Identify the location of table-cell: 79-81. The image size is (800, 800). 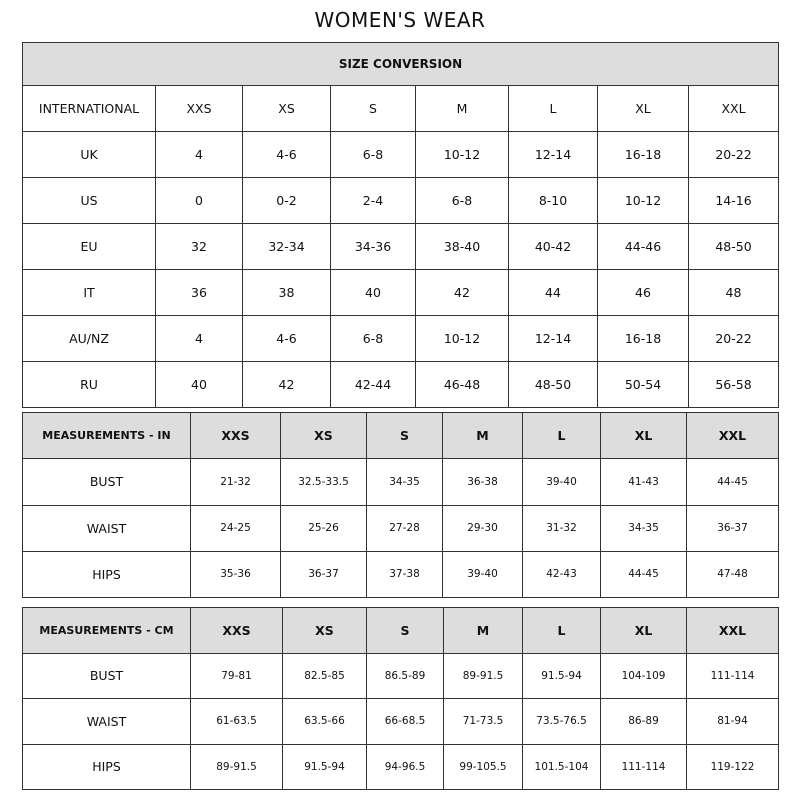
(236, 675).